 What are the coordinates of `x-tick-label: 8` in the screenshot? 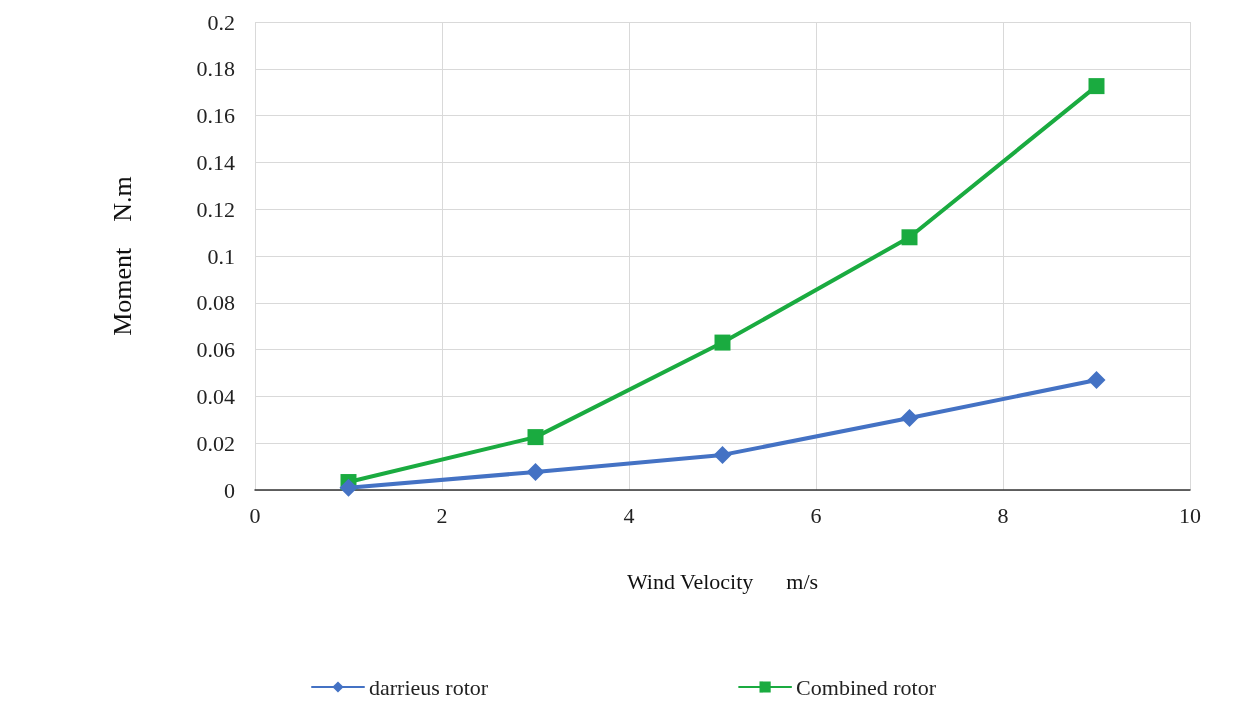 It's located at (1003, 515).